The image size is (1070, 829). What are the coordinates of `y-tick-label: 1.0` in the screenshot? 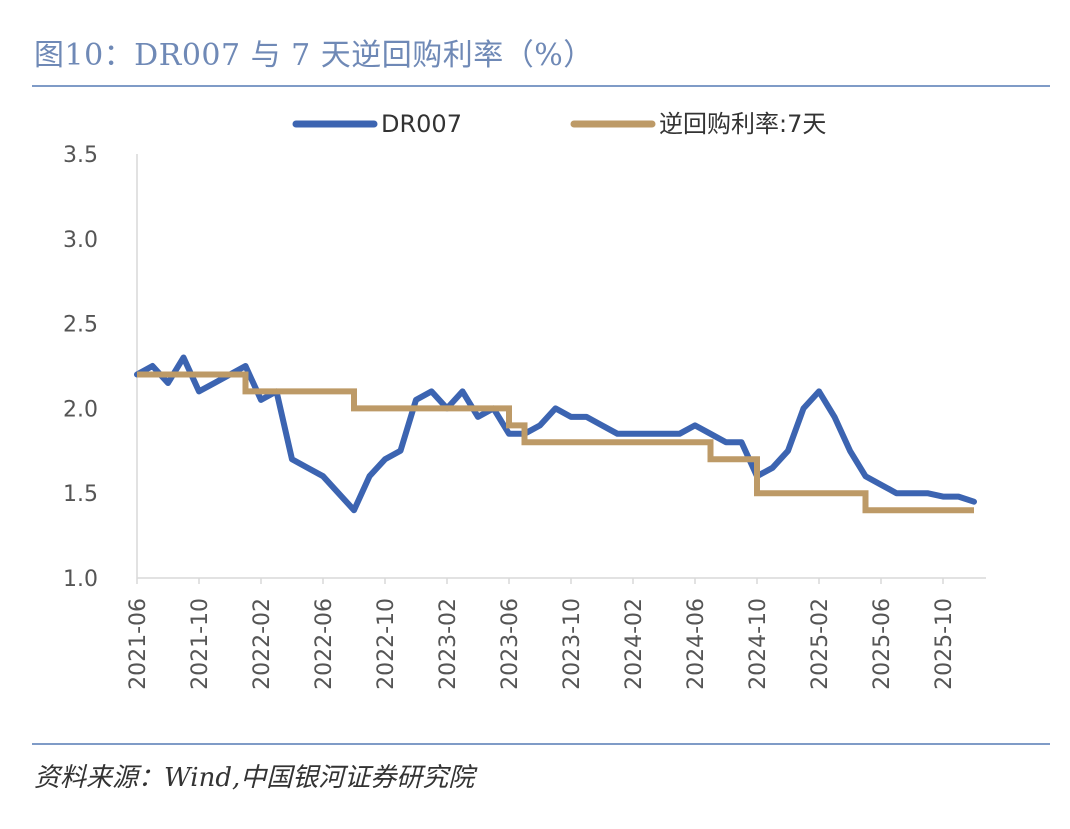 It's located at (80, 579).